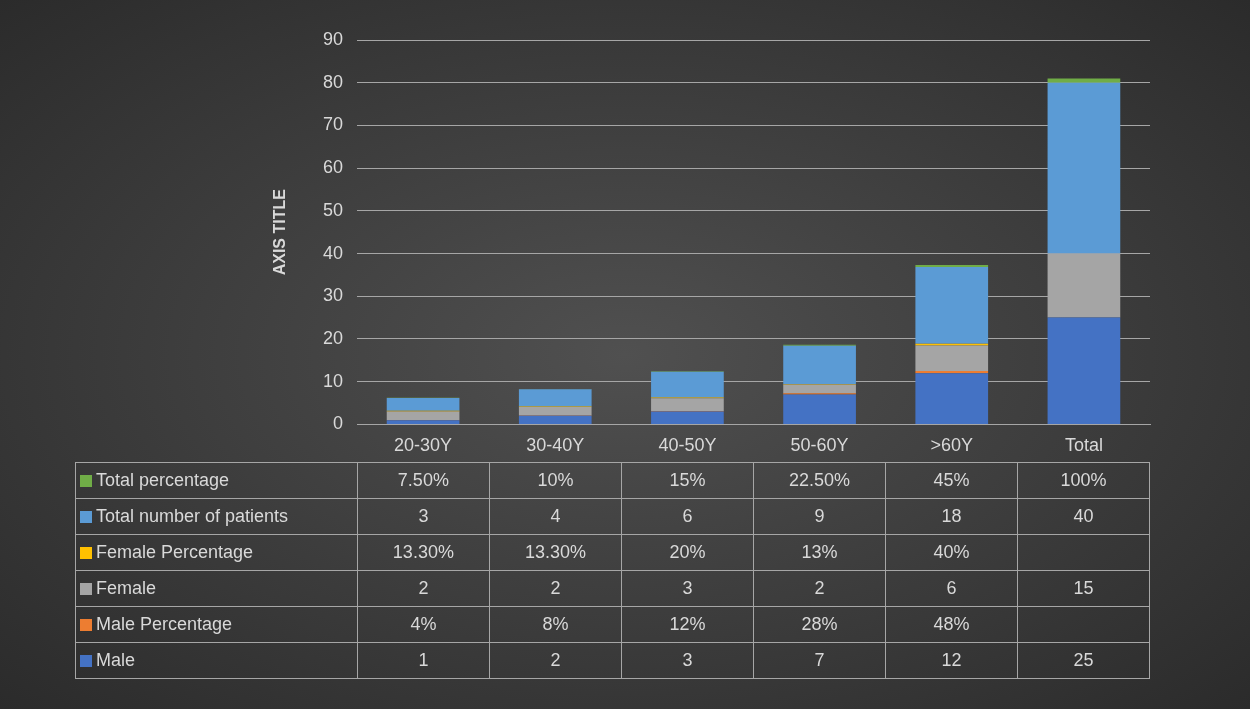 Image resolution: width=1250 pixels, height=709 pixels. Describe the element at coordinates (280, 232) in the screenshot. I see `y-axis-title: AXIS TITLE` at that location.